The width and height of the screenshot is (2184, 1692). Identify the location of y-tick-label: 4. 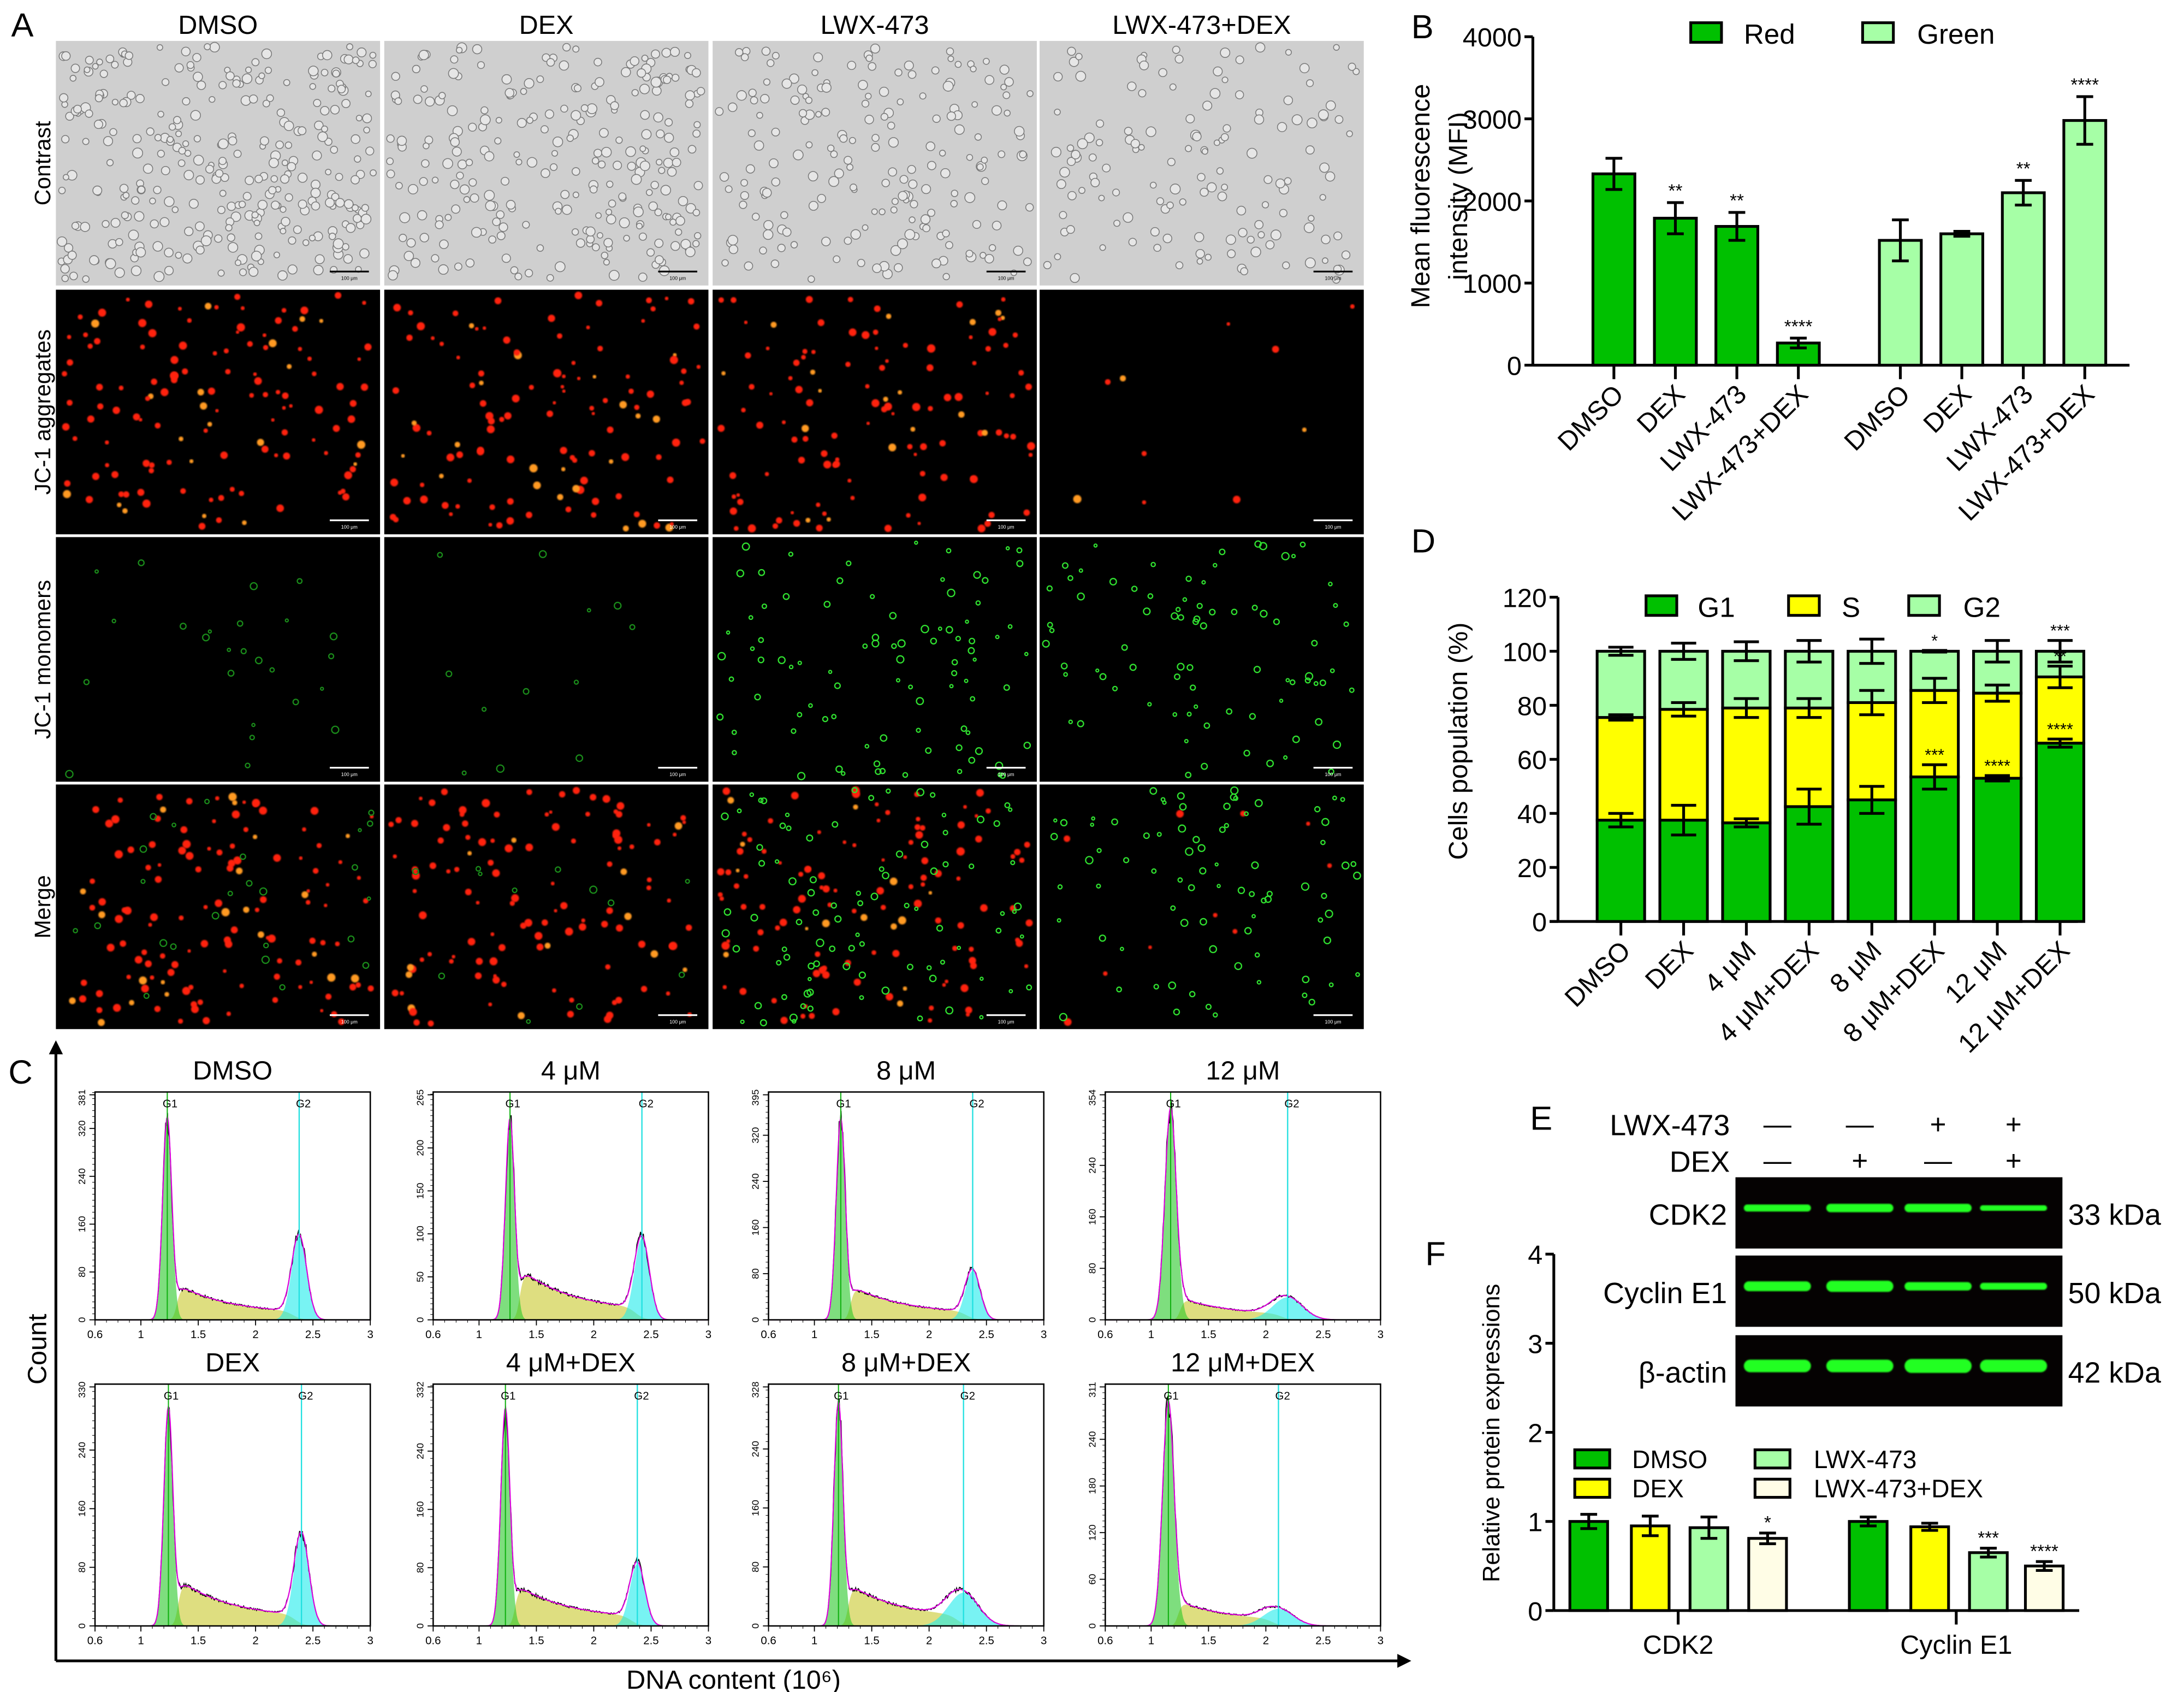
(1535, 1255).